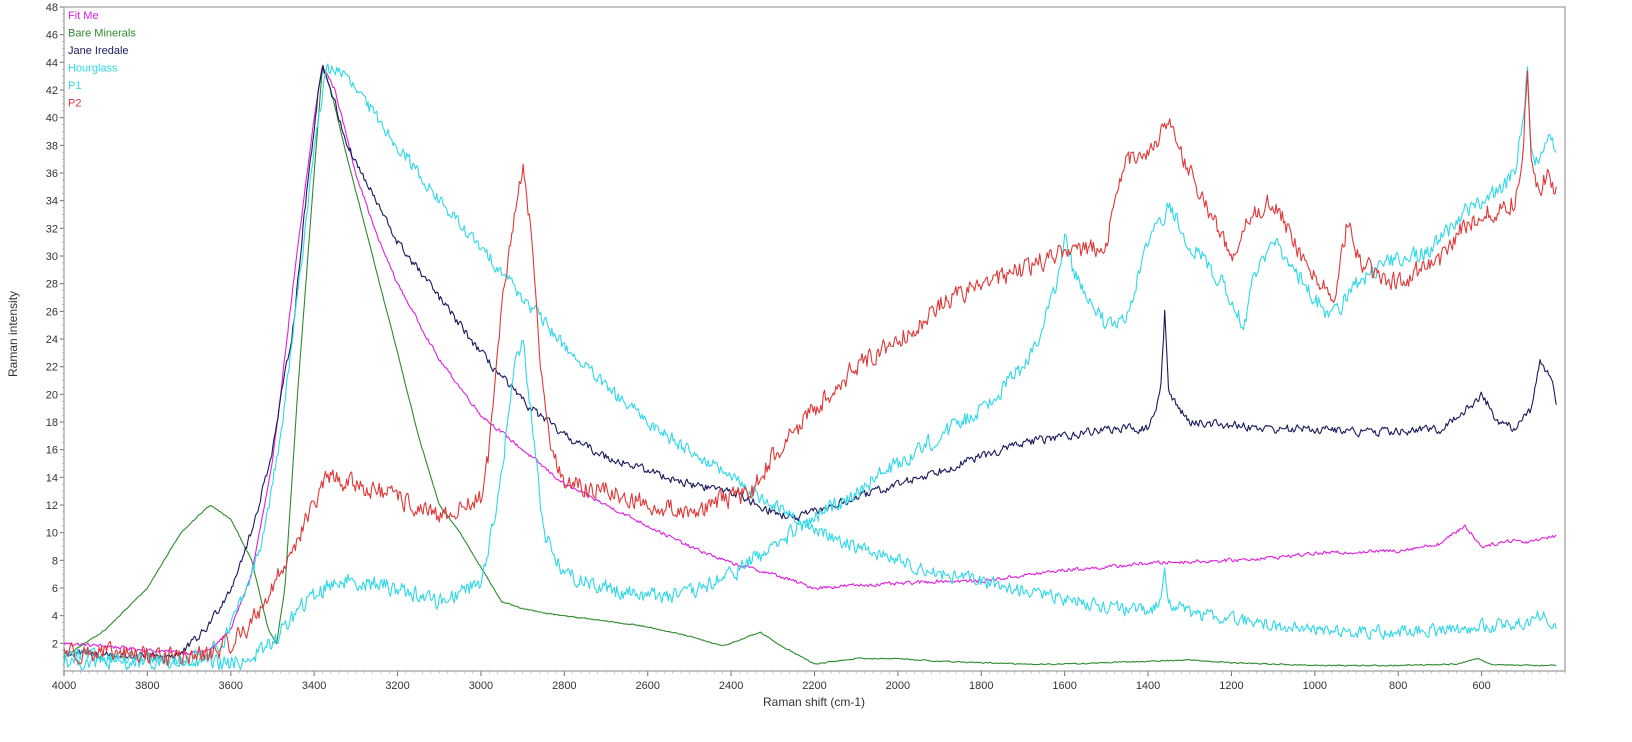 The image size is (1632, 742). What do you see at coordinates (52, 368) in the screenshot?
I see `y-tick-label: 22` at bounding box center [52, 368].